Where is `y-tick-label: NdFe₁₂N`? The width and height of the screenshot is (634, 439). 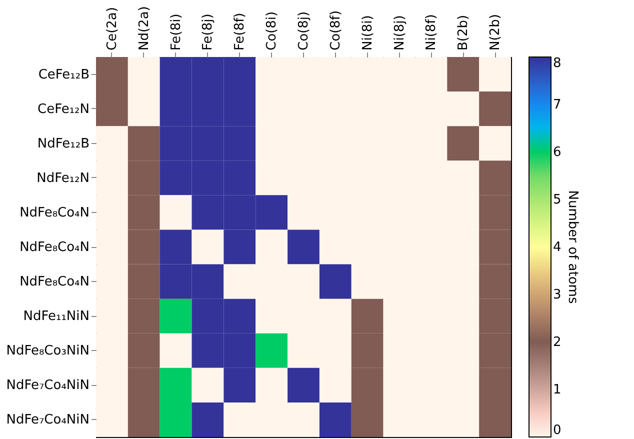 y-tick-label: NdFe₁₂N is located at coordinates (63, 178).